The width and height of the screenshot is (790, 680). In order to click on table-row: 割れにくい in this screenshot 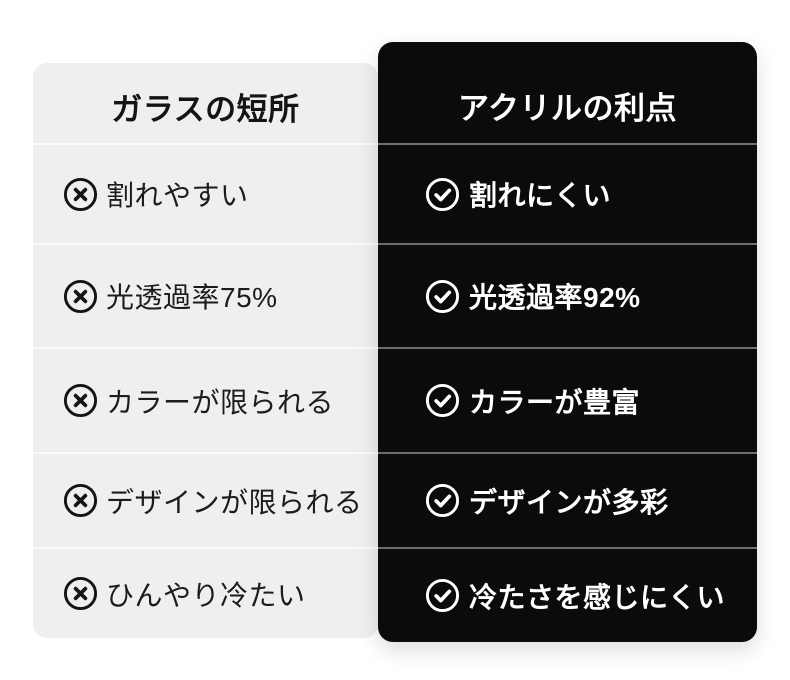, I will do `click(567, 193)`.